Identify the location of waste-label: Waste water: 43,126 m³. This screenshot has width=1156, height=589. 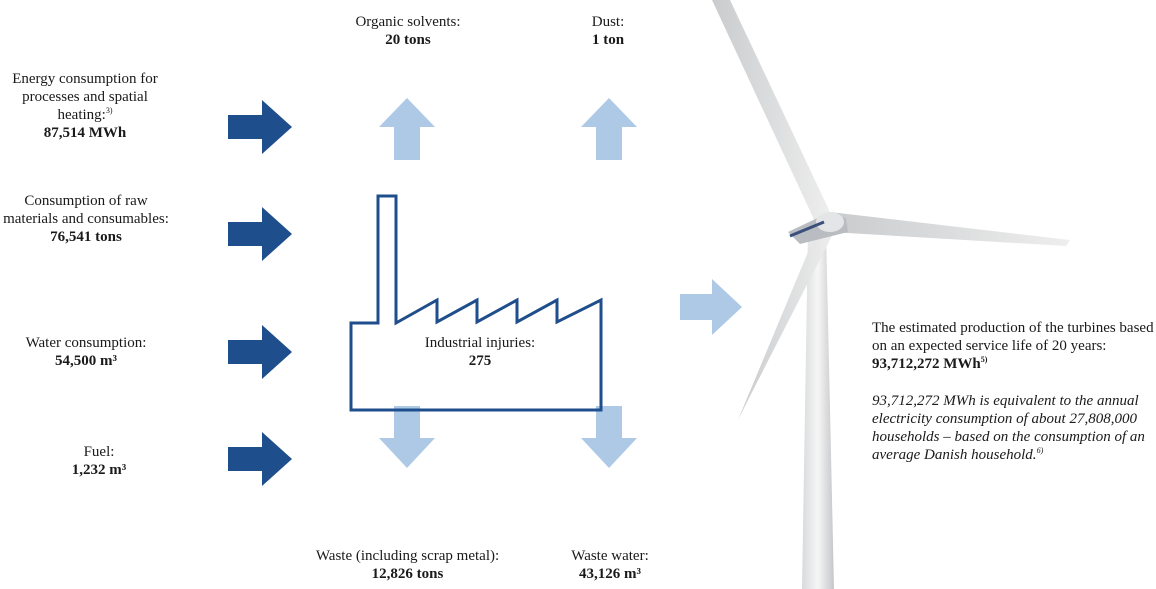
(610, 565).